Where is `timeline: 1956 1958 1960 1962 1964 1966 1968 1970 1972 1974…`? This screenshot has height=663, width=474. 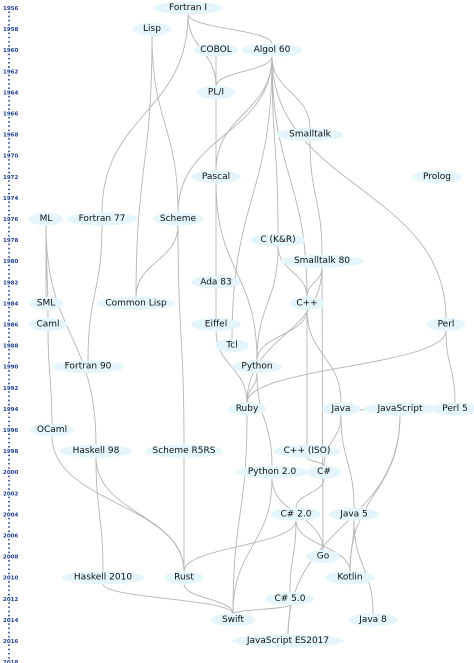
timeline: 1956 1958 1960 1962 1964 1966 1968 1970 1972 1974… is located at coordinates (10, 334).